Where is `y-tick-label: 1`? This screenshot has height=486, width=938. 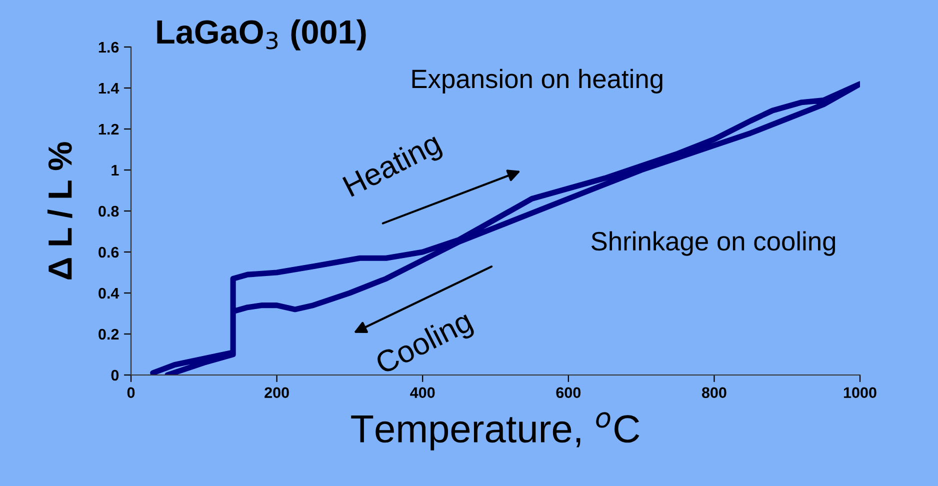 y-tick-label: 1 is located at coordinates (115, 170).